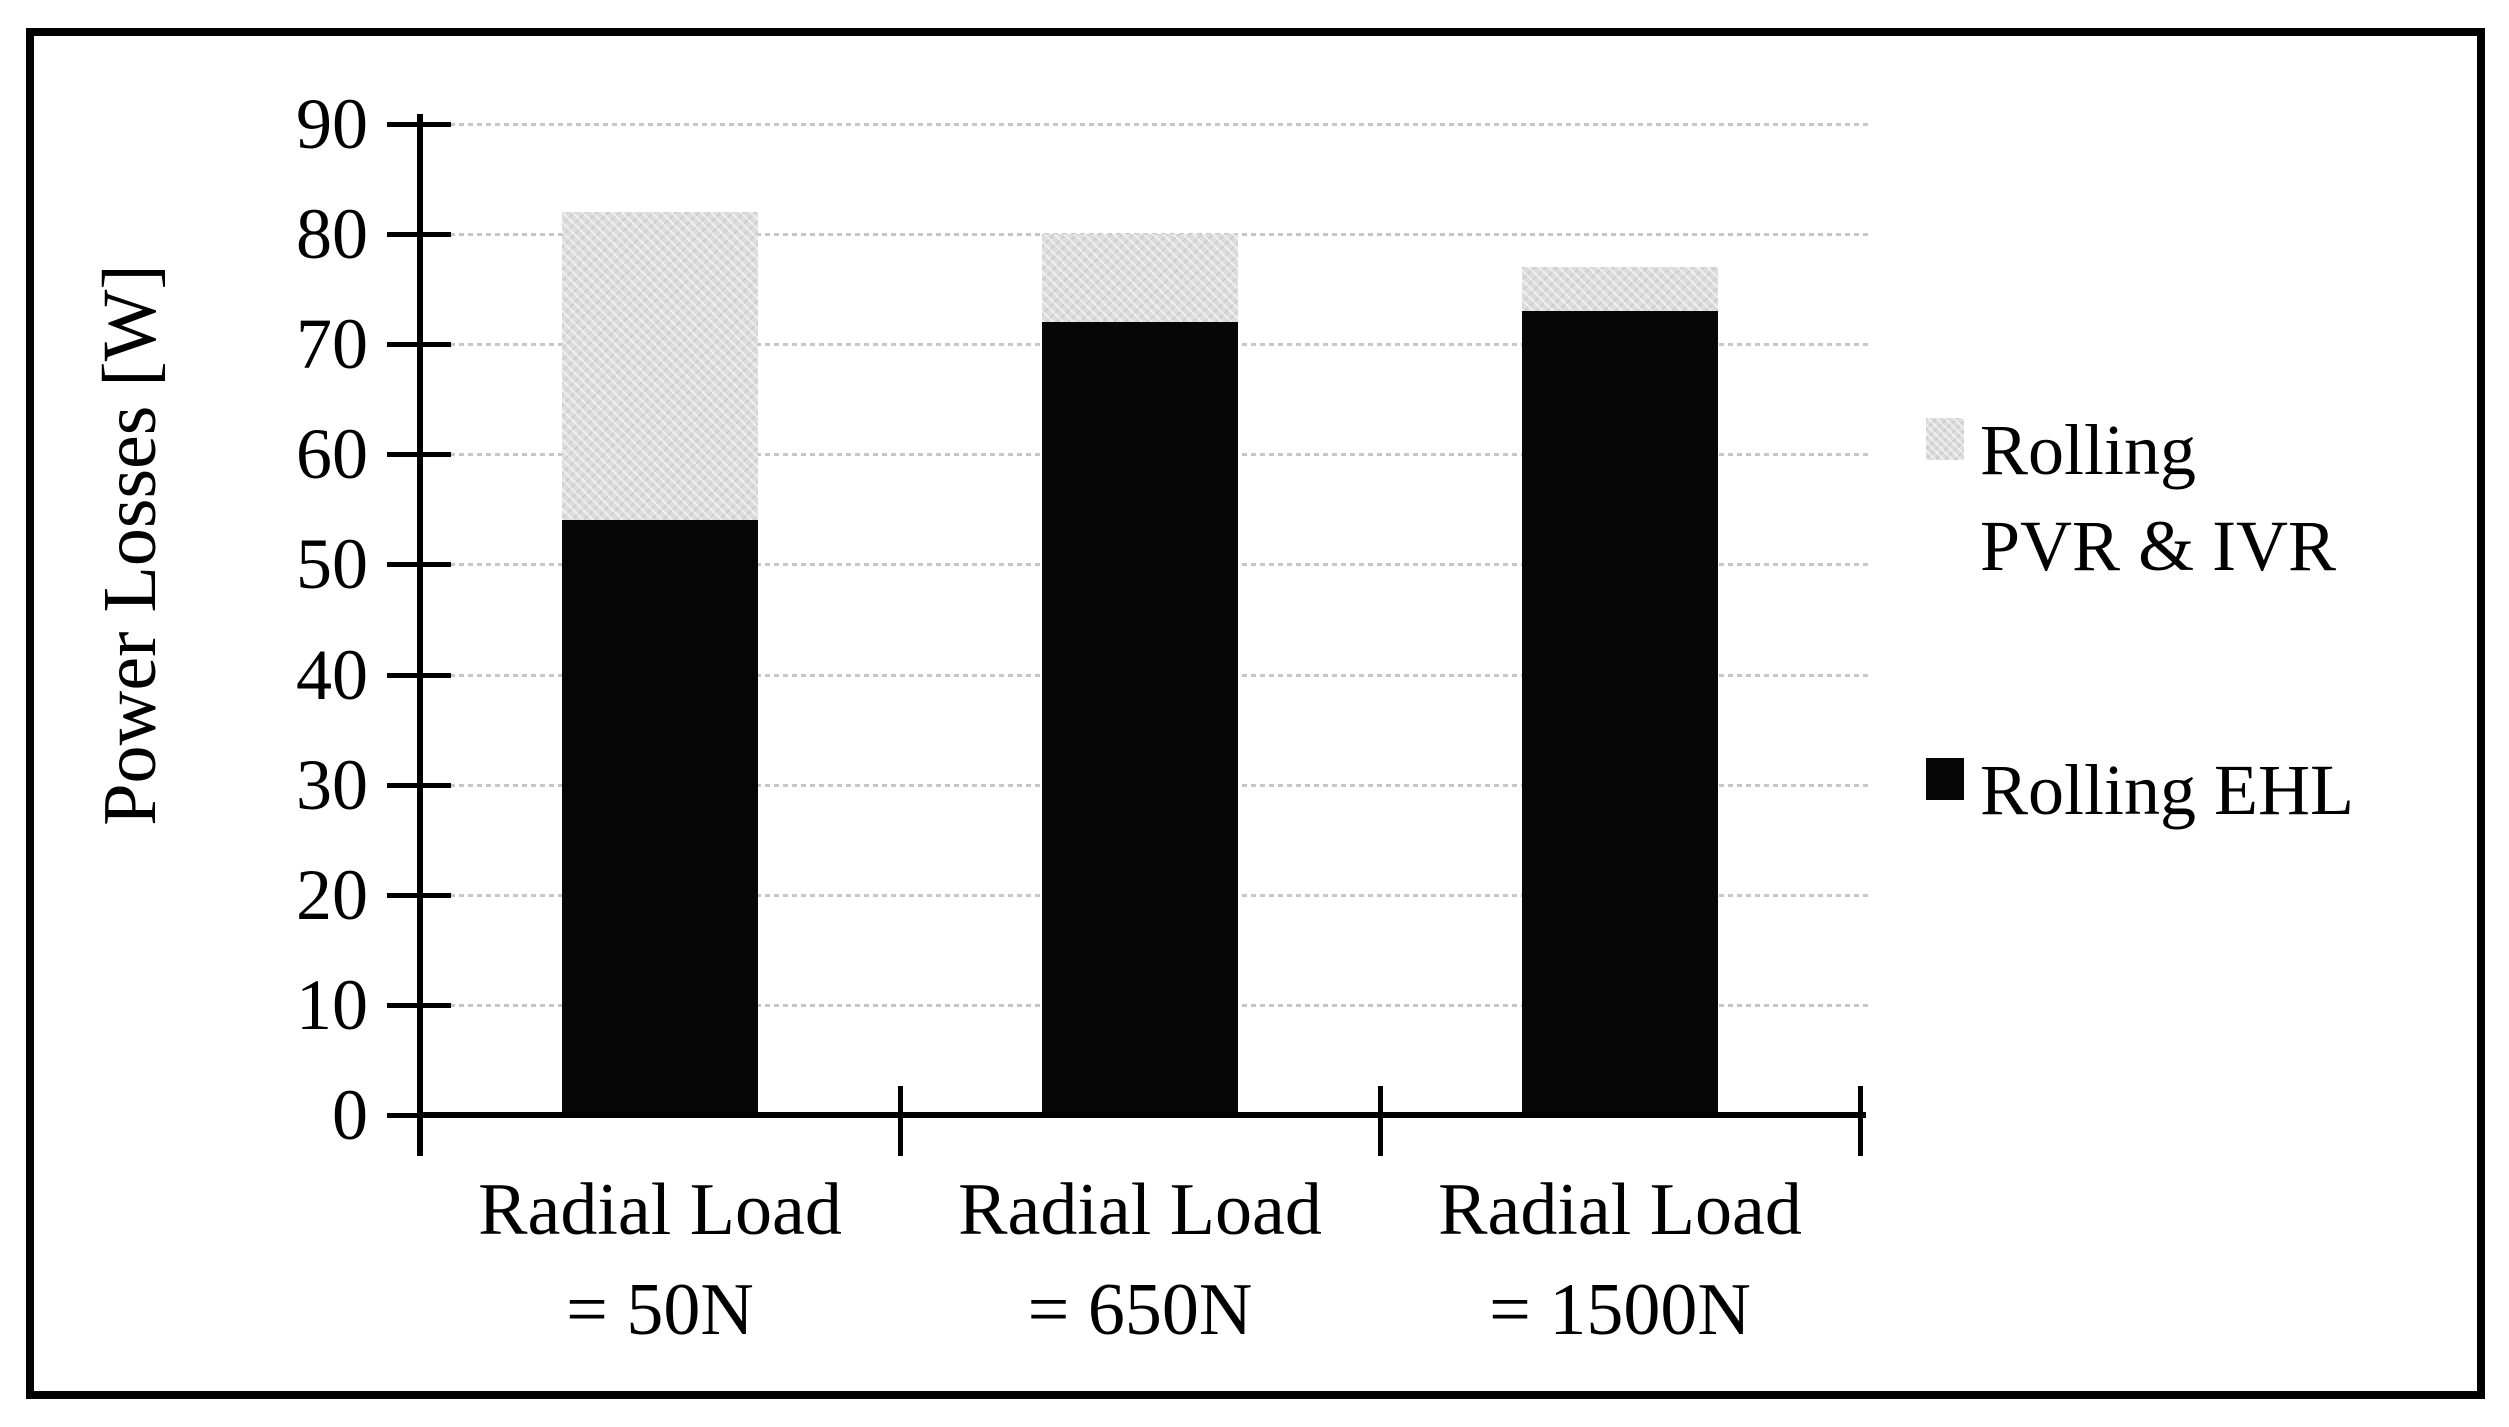 This screenshot has width=2509, height=1427. I want to click on legend-label-rolling-ehl: Rolling EHL, so click(2167, 790).